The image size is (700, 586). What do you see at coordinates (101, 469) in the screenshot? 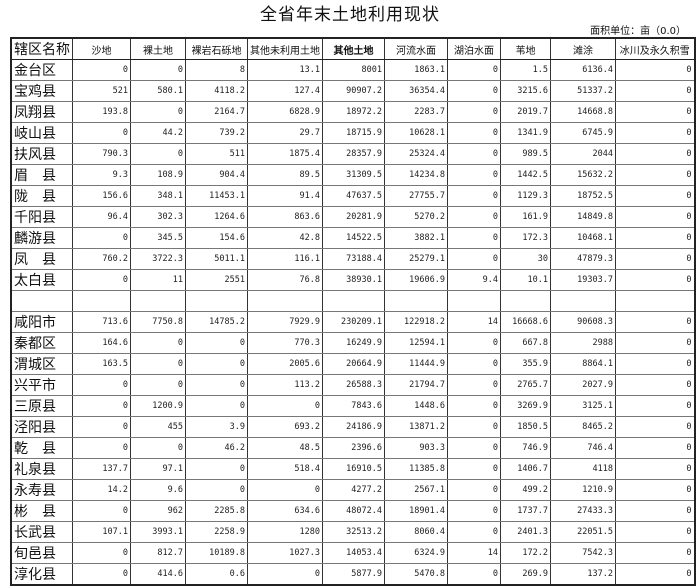
I see `table-cell: 137.7` at bounding box center [101, 469].